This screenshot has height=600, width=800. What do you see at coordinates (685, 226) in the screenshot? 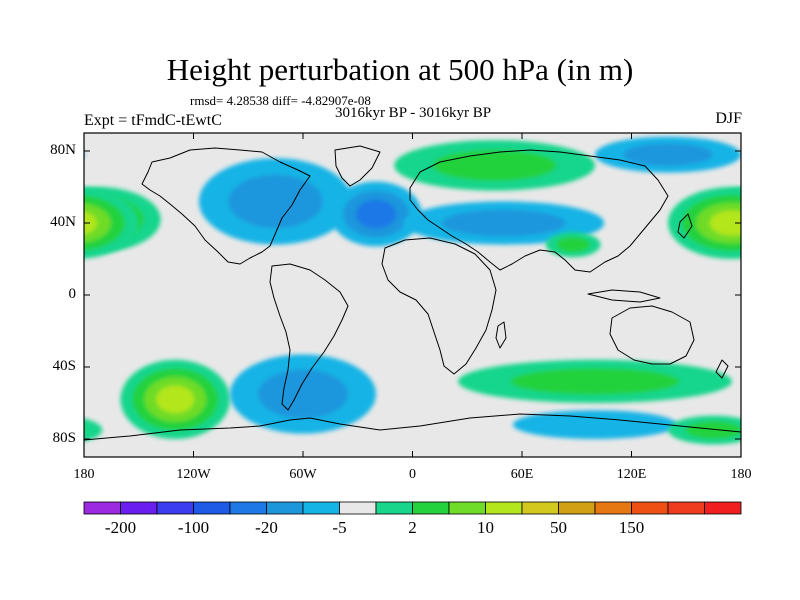
I see `coastline-japan` at bounding box center [685, 226].